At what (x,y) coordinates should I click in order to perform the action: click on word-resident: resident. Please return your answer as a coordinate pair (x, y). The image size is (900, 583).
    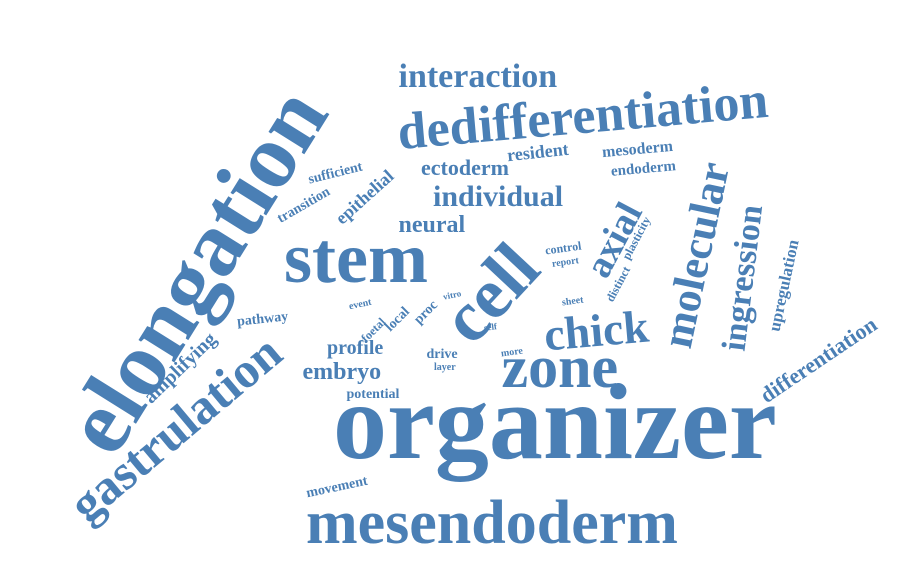
    Looking at the image, I should click on (538, 152).